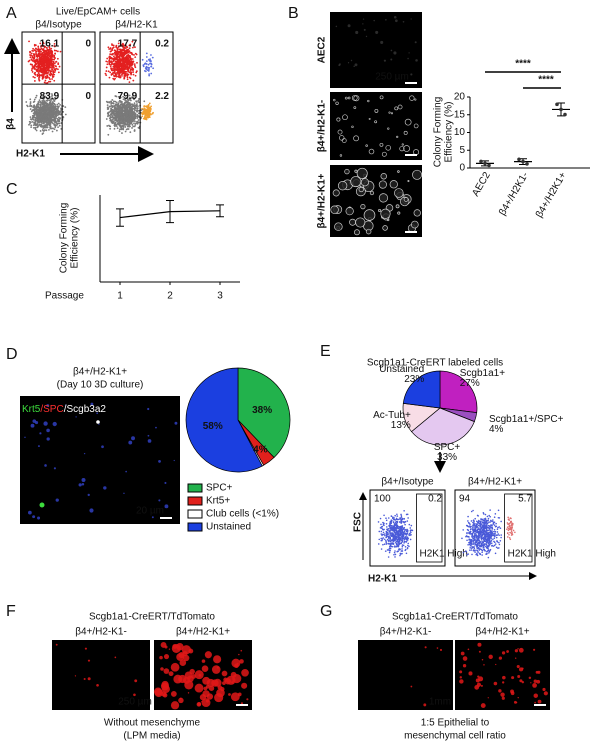 The width and height of the screenshot is (608, 750). What do you see at coordinates (514, 193) in the screenshot?
I see `x-tick-label: β4+/H2K1-` at bounding box center [514, 193].